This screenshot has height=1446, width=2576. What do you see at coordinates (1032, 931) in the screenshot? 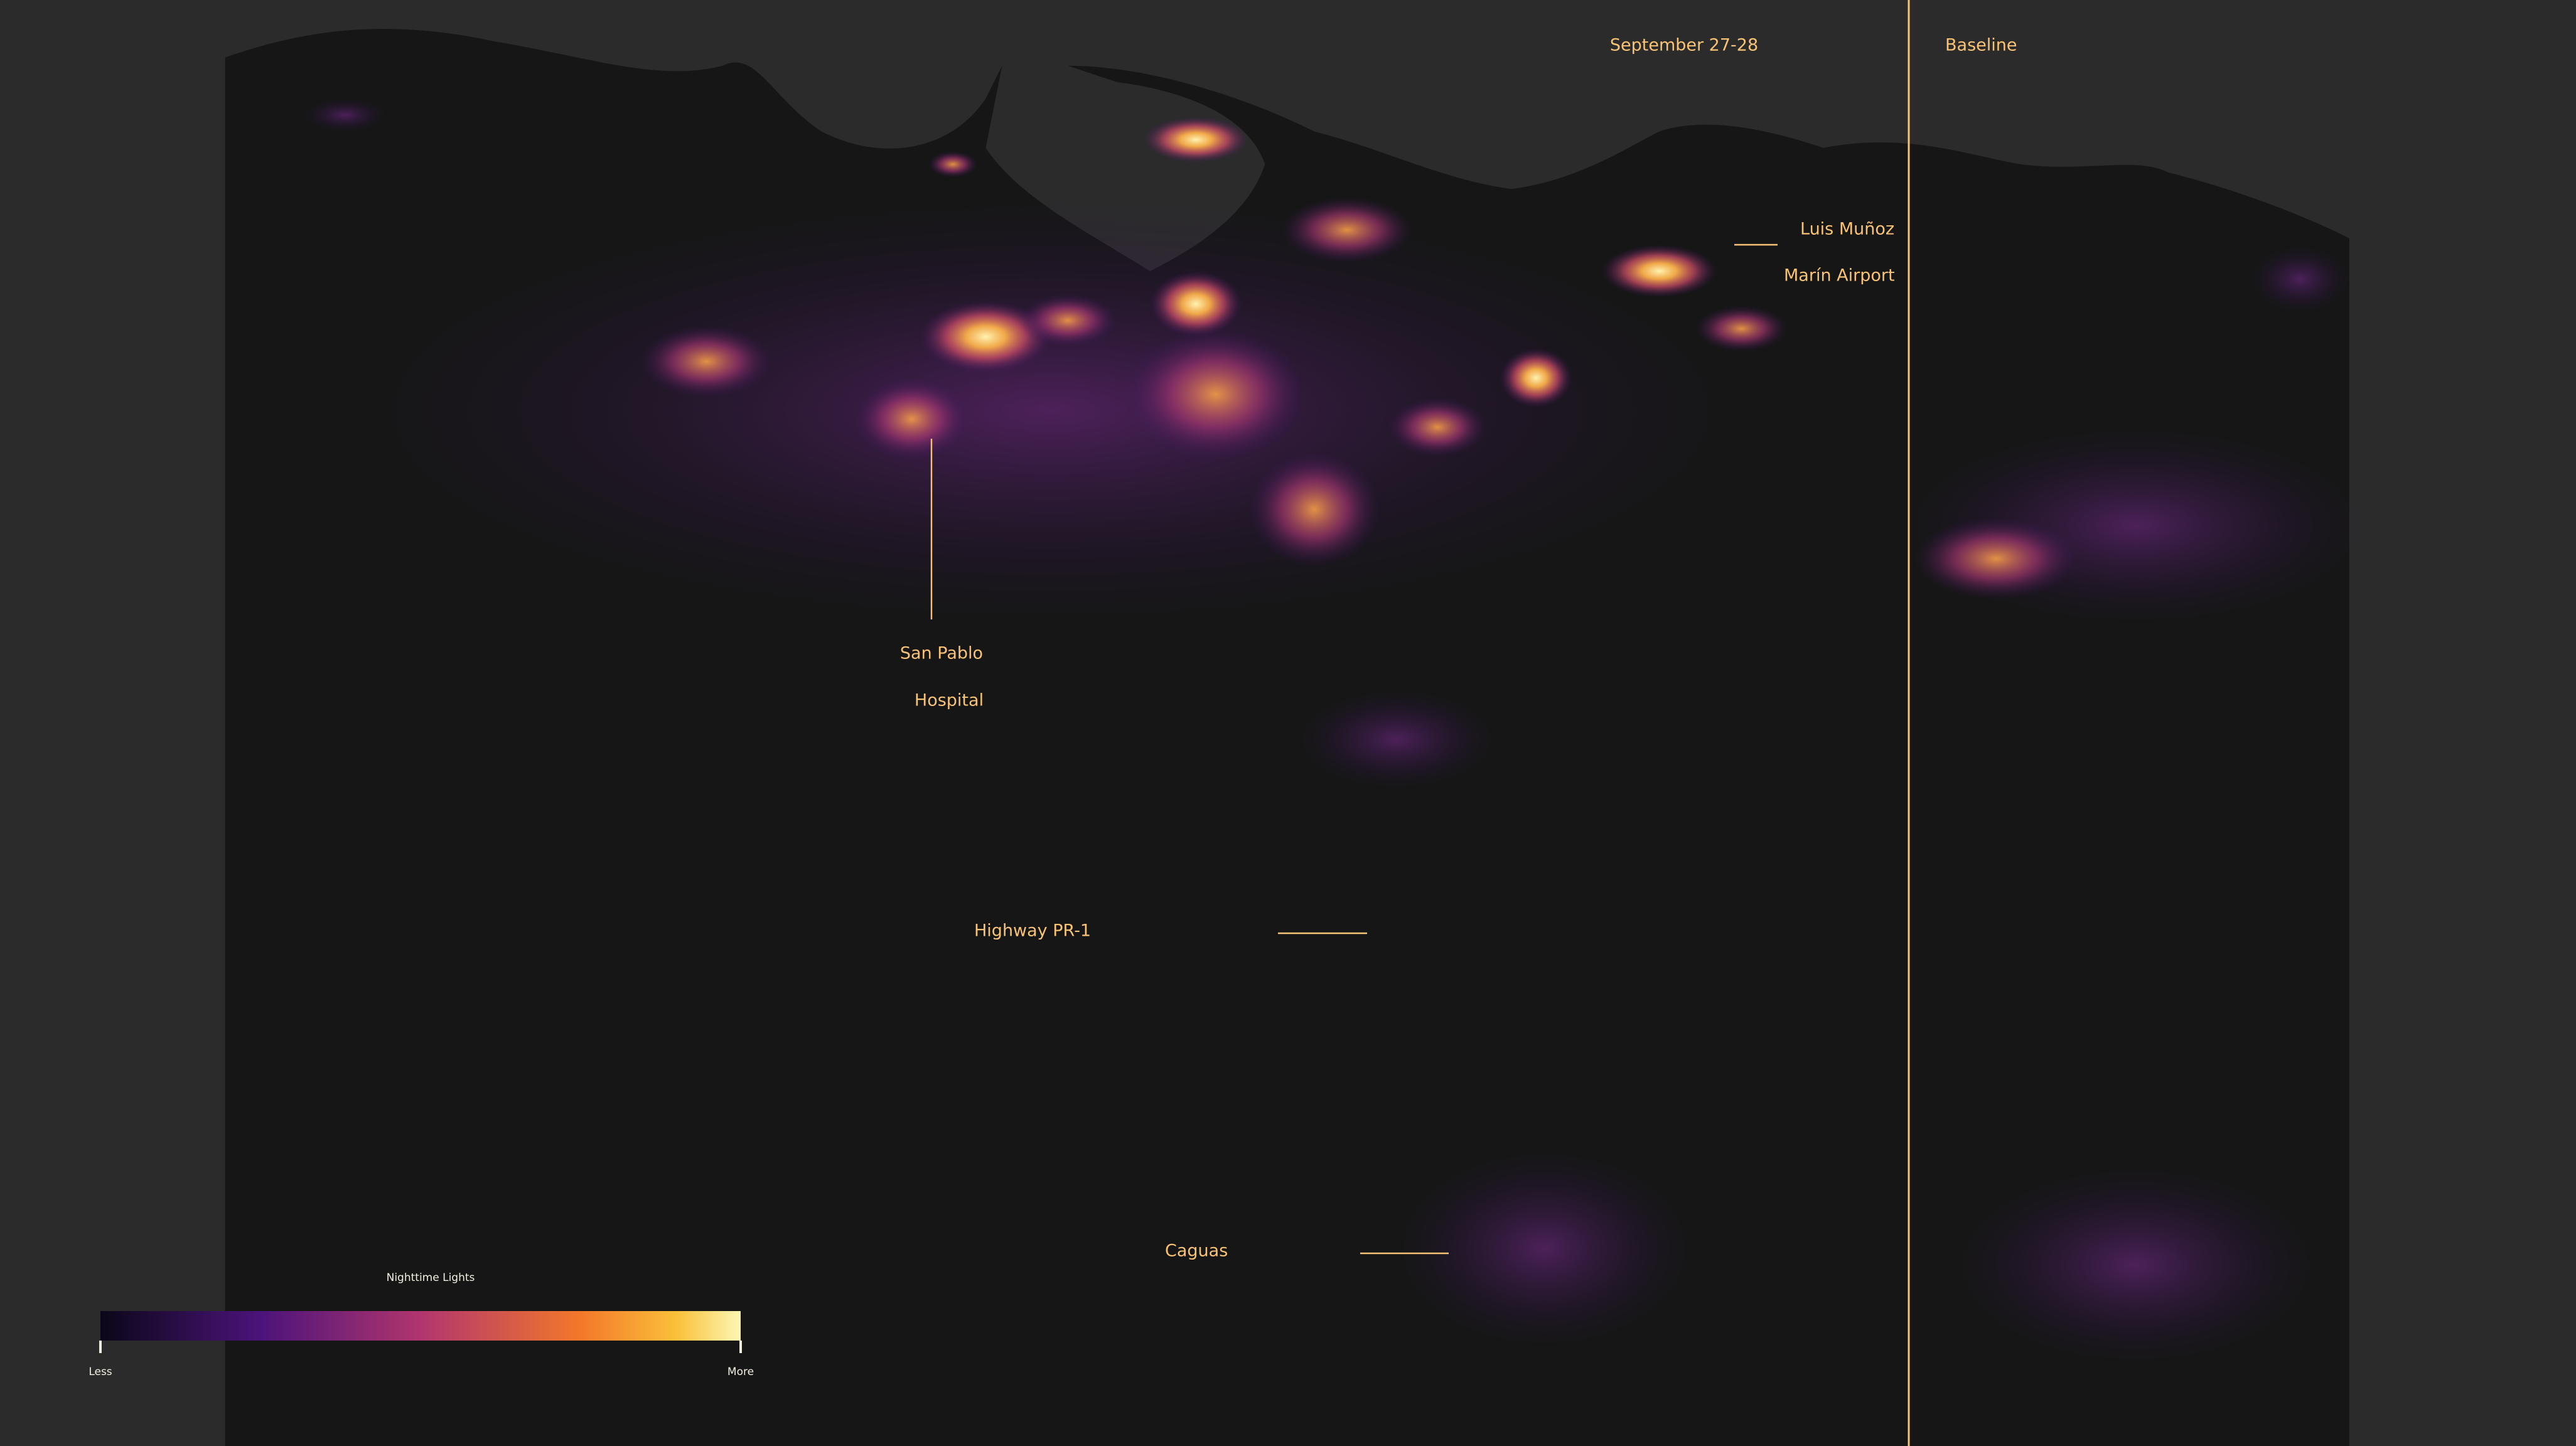
I see `annotation: Highway PR-1` at bounding box center [1032, 931].